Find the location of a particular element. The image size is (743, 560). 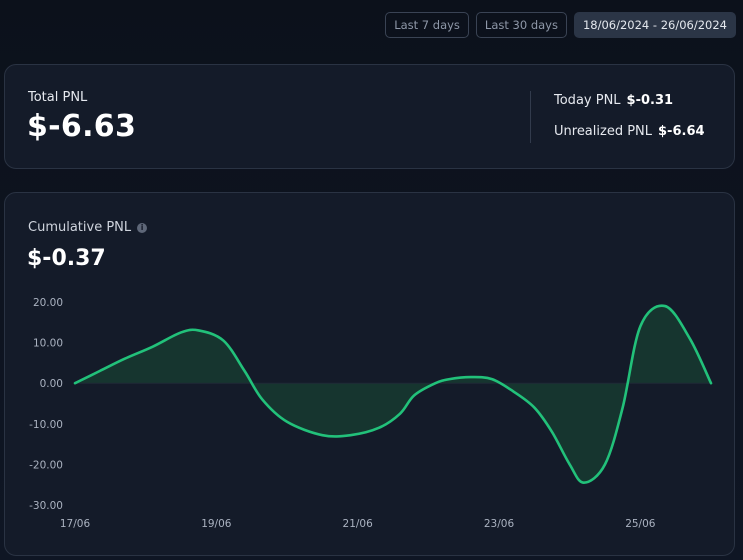

total-pnl-label: Total PNL is located at coordinates (58, 97).